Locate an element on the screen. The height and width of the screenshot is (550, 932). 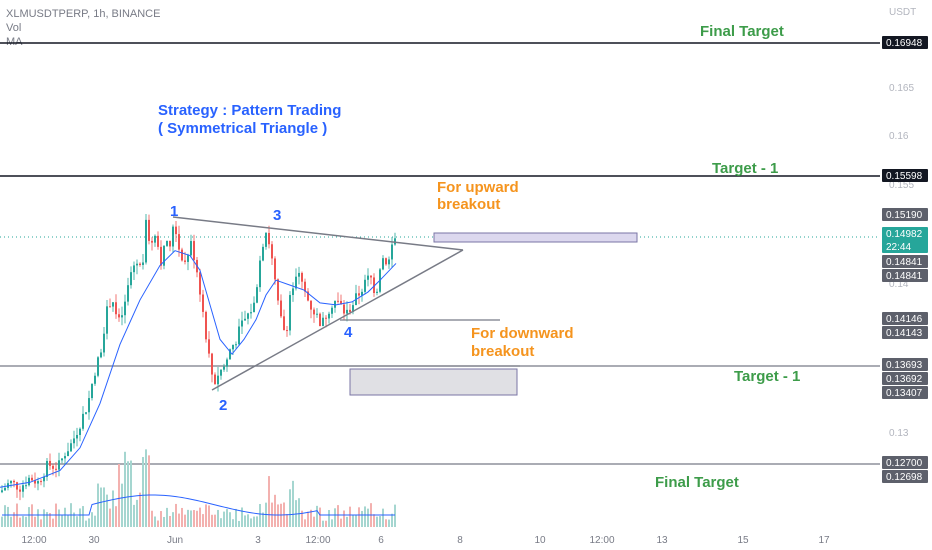
triangle-lower-line is located at coordinates (337, 320).